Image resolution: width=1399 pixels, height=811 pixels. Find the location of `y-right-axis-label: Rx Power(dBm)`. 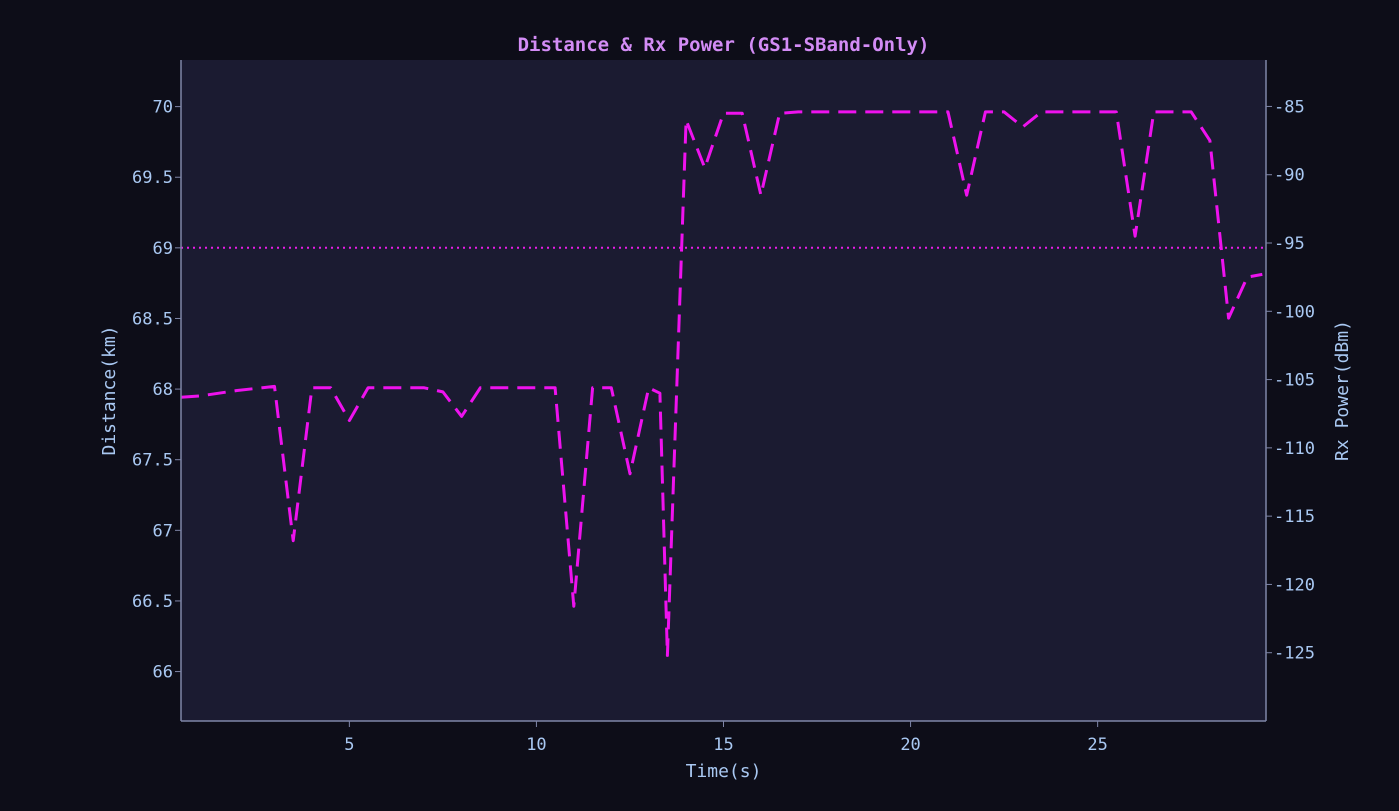

y-right-axis-label: Rx Power(dBm) is located at coordinates (1342, 390).